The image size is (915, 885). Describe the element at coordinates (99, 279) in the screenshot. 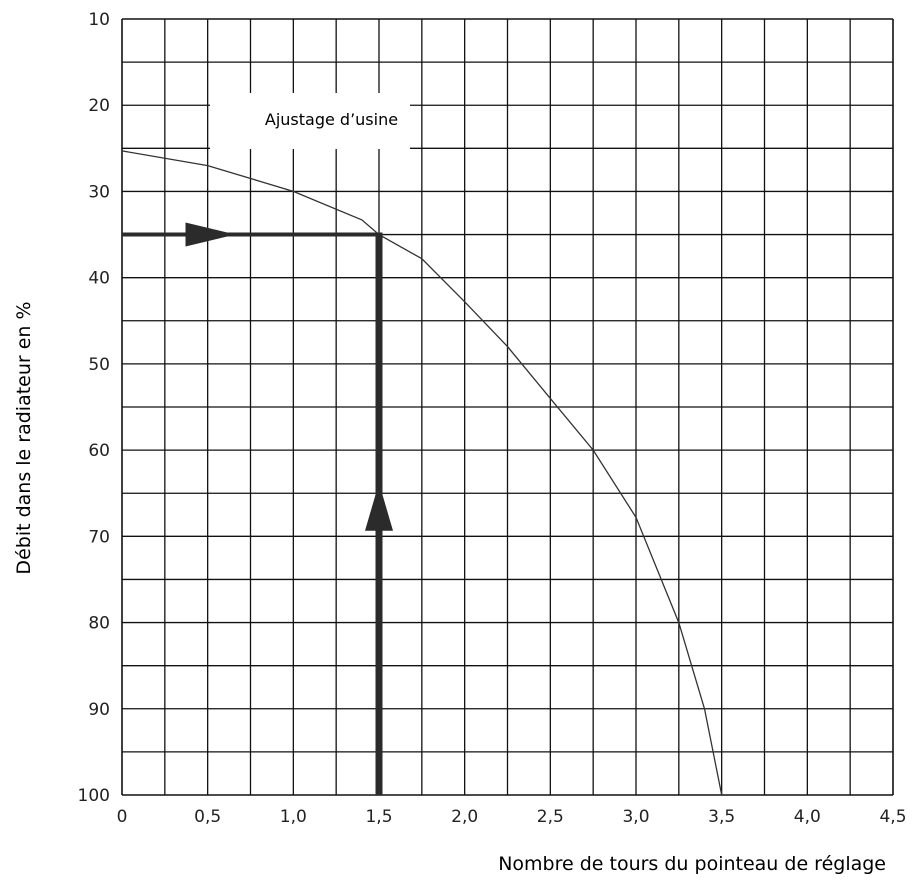

I see `y-tick-label: 40` at that location.